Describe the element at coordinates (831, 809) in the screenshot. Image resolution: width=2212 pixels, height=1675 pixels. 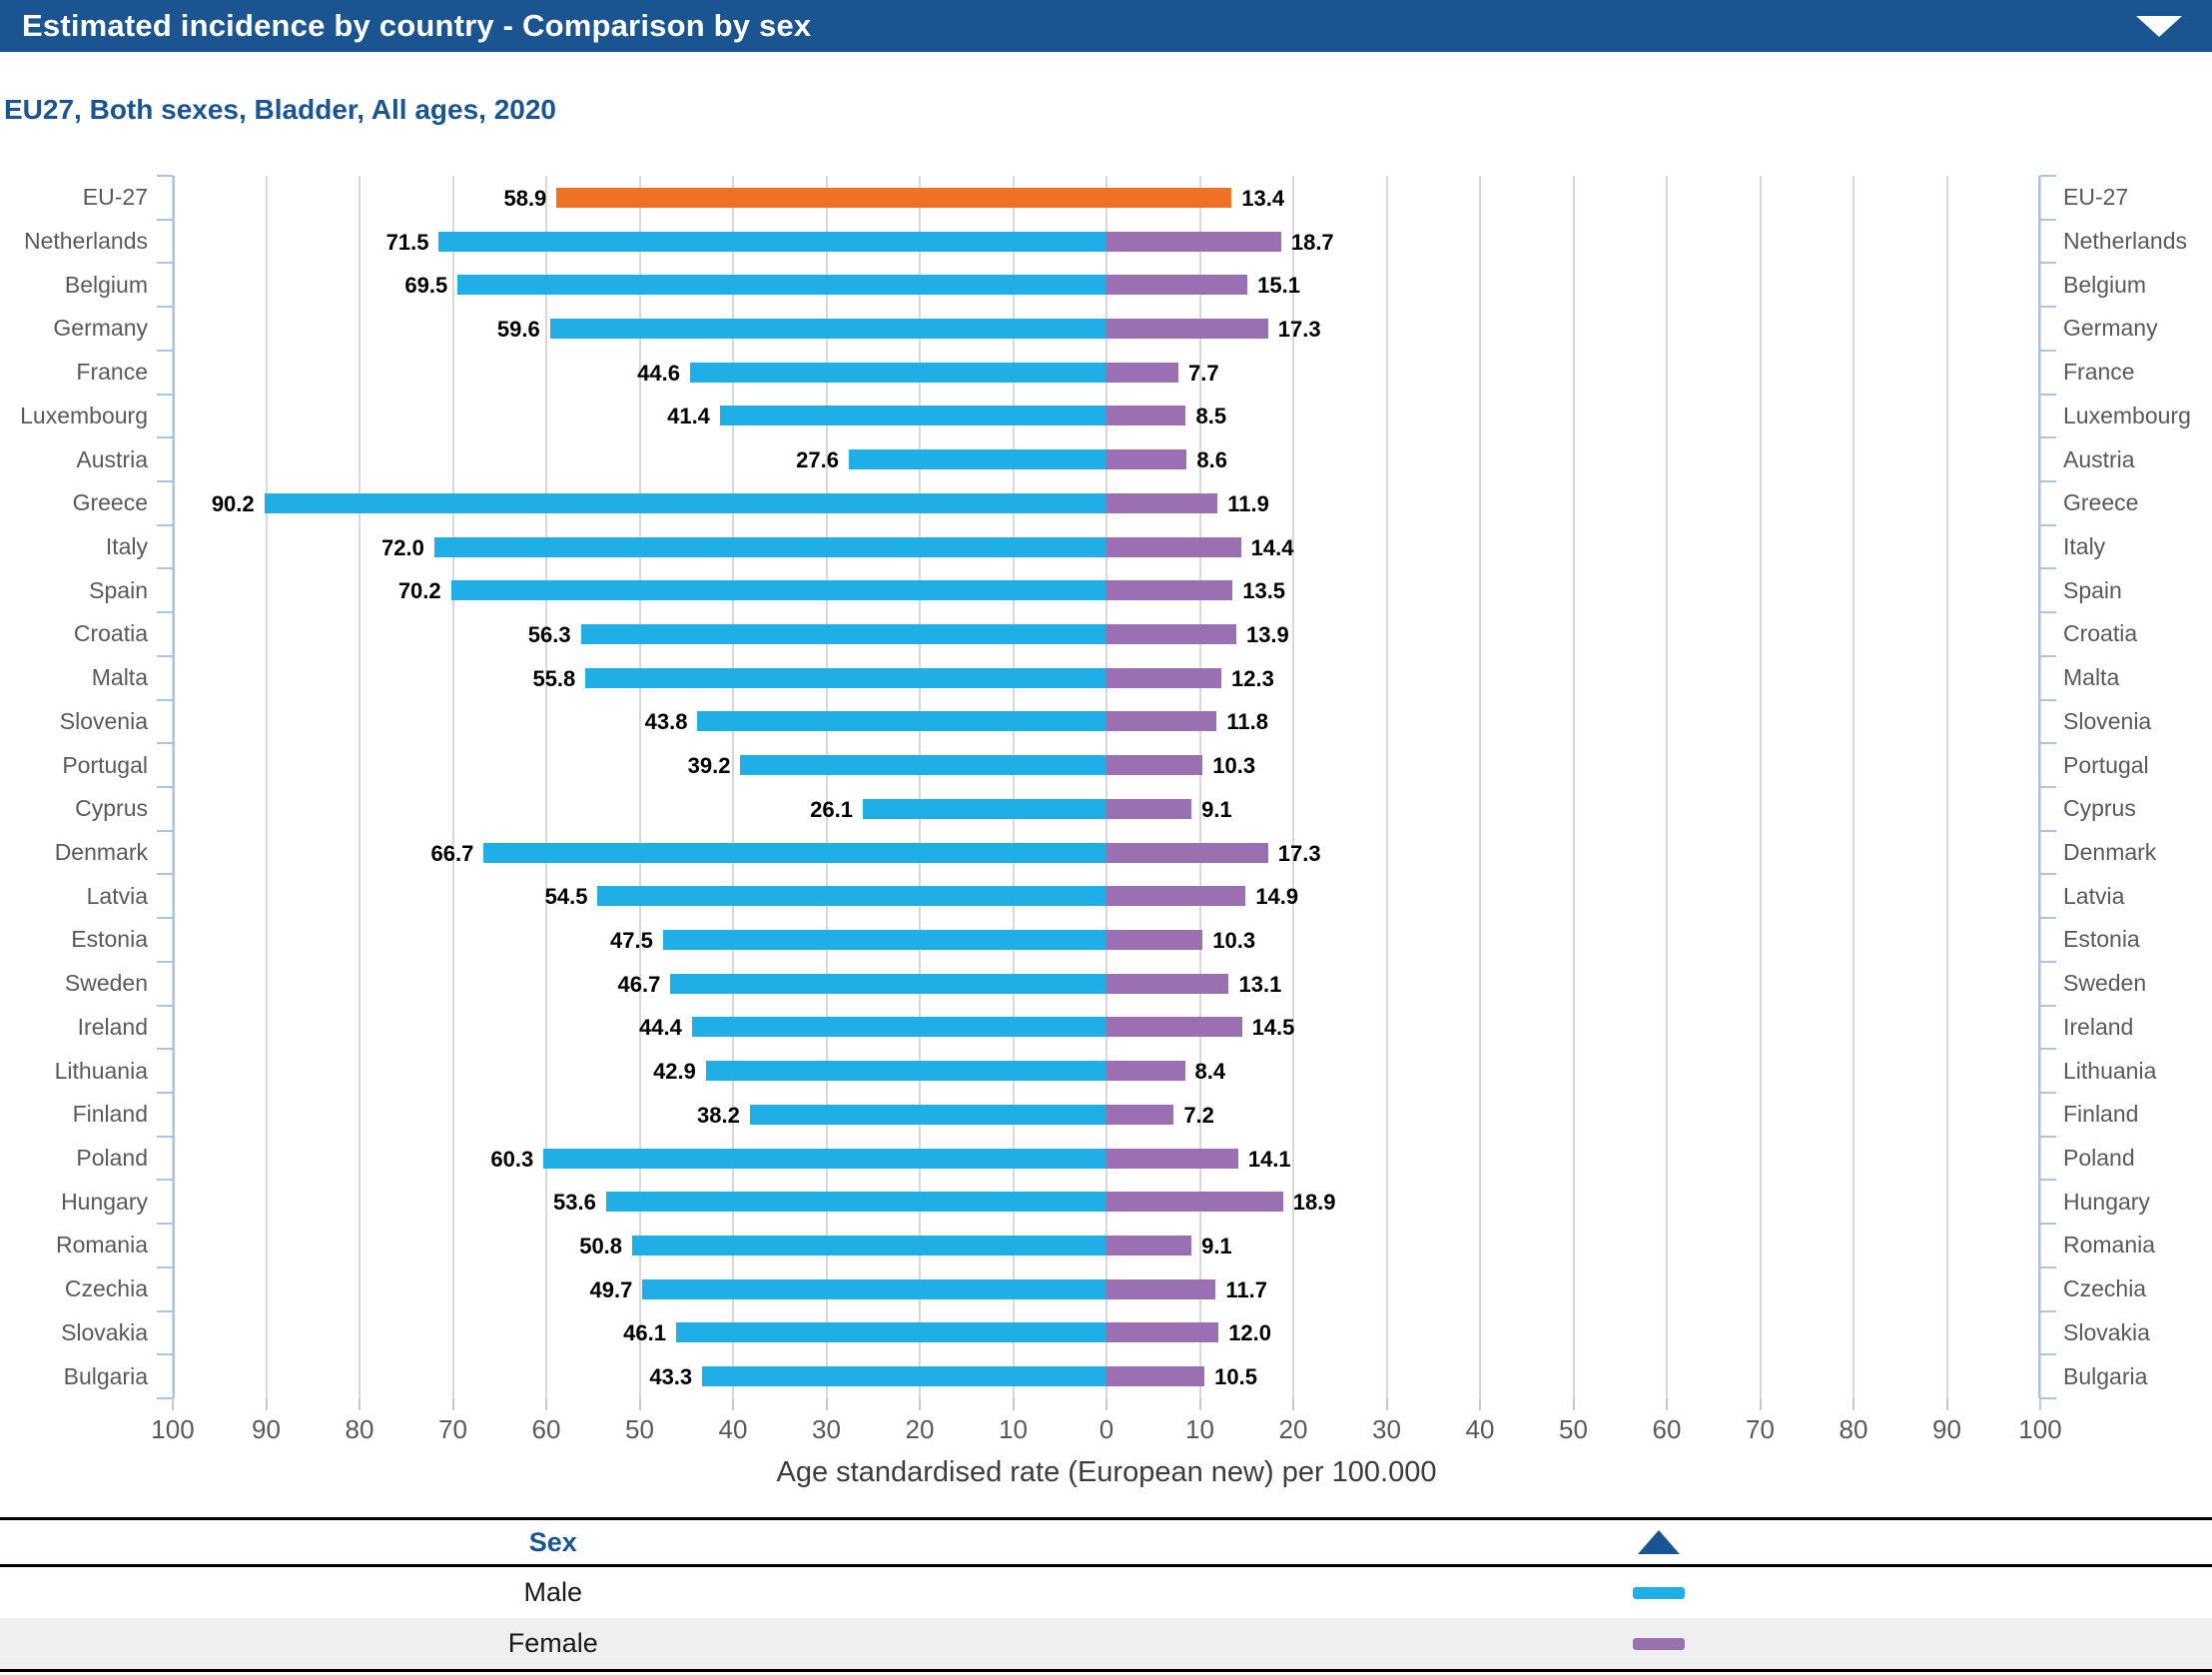
I see `male-value-label: 26.1` at that location.